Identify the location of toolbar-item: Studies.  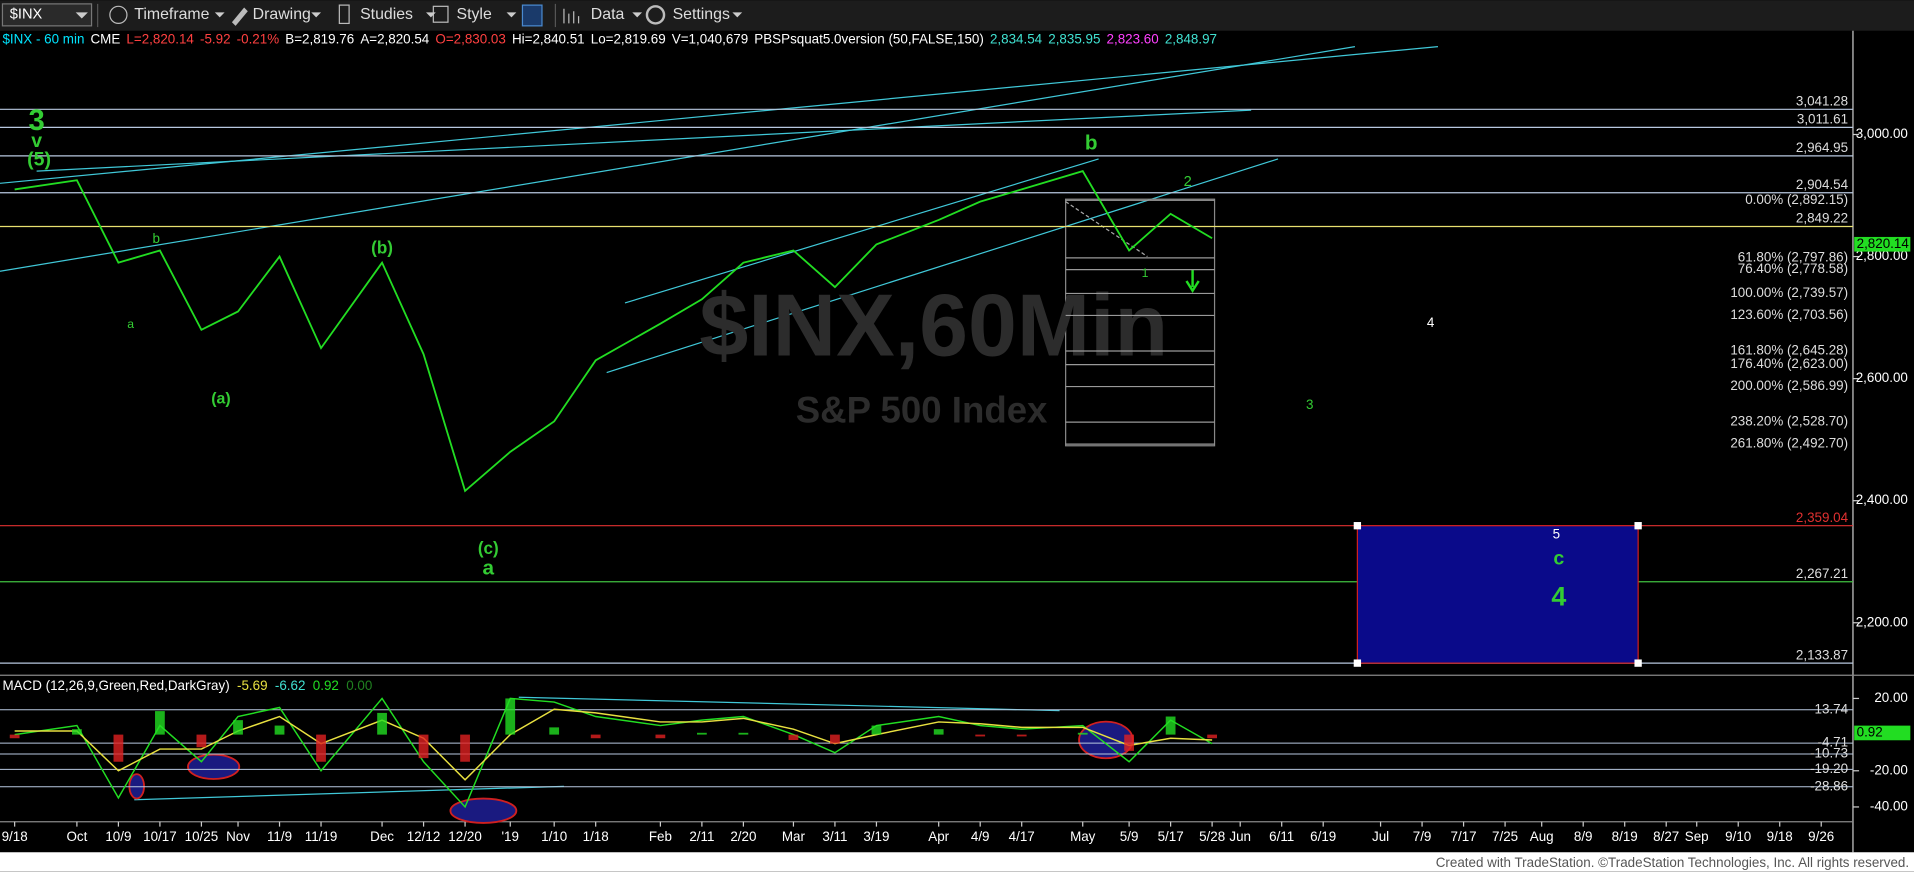
(386, 14).